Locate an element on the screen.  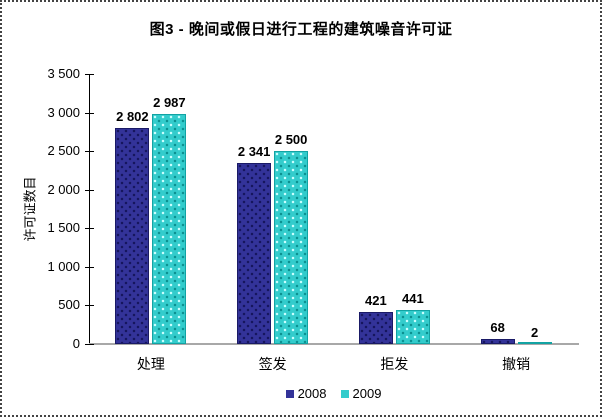
legend-label-2008: 2008 is located at coordinates (312, 393).